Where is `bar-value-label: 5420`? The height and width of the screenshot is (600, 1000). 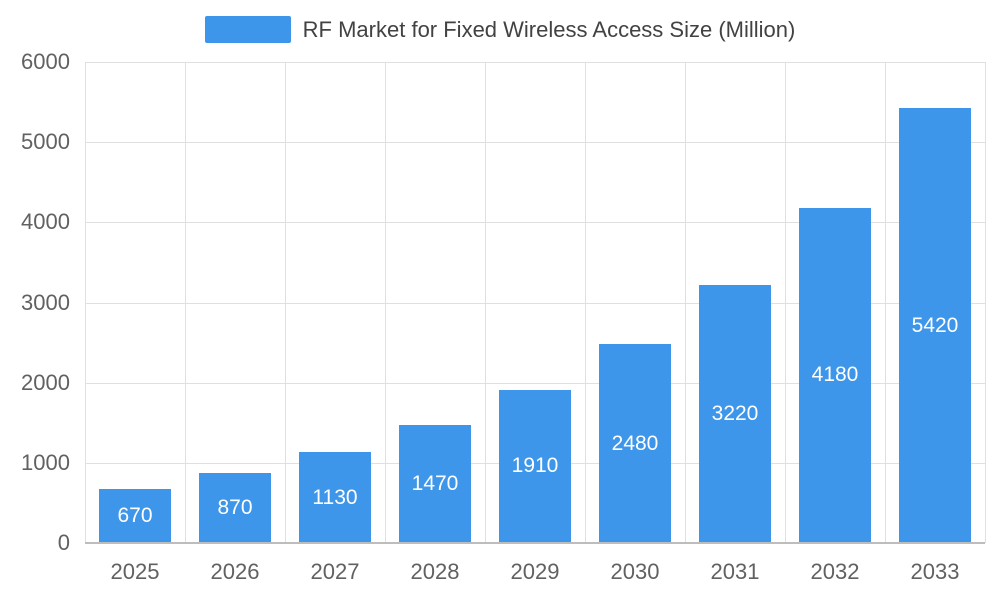
bar-value-label: 5420 is located at coordinates (935, 325).